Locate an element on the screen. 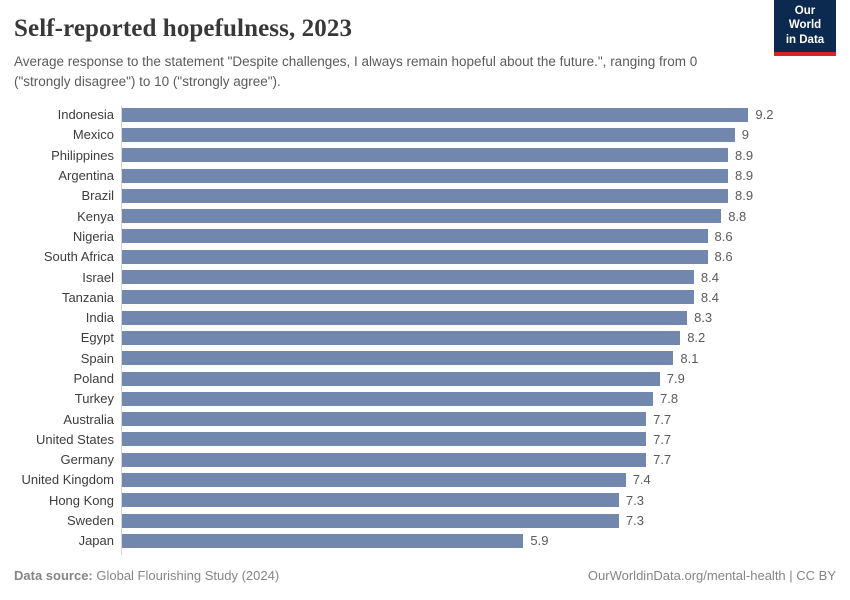  country-label: United States is located at coordinates (74, 439).